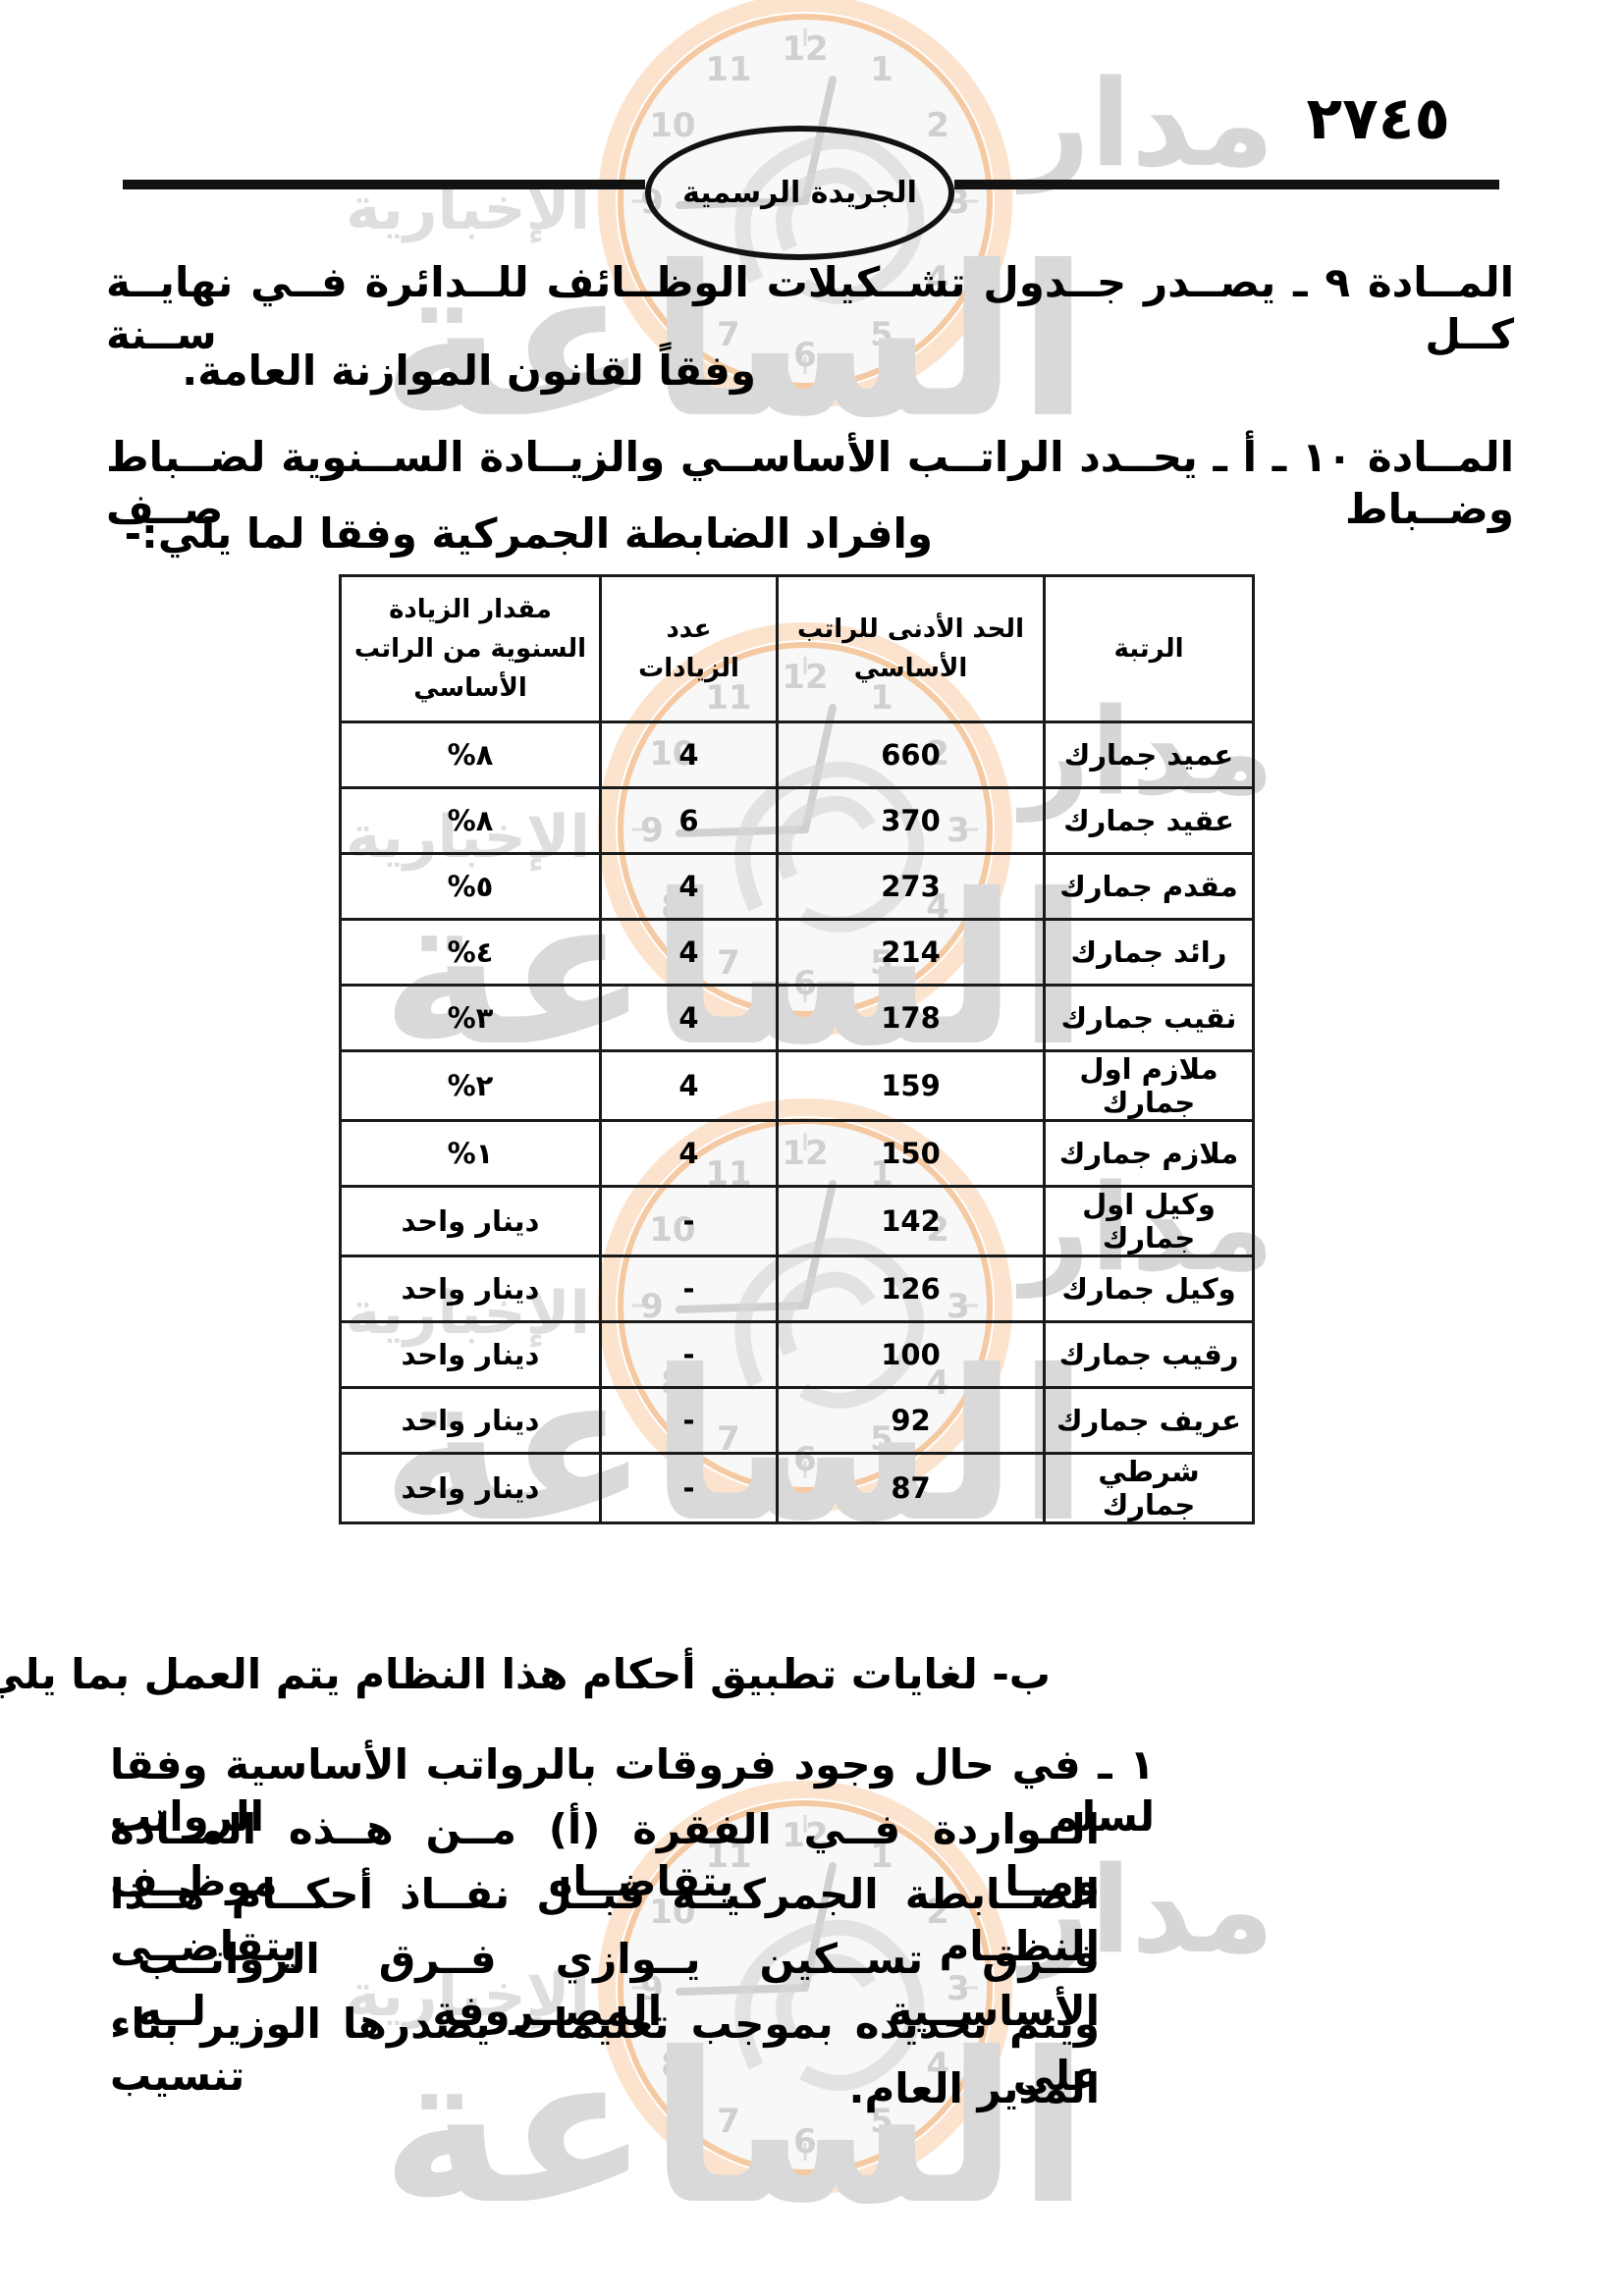 The image size is (1624, 2296). I want to click on rank-cell: وكيل اول جمارك, so click(1149, 1221).